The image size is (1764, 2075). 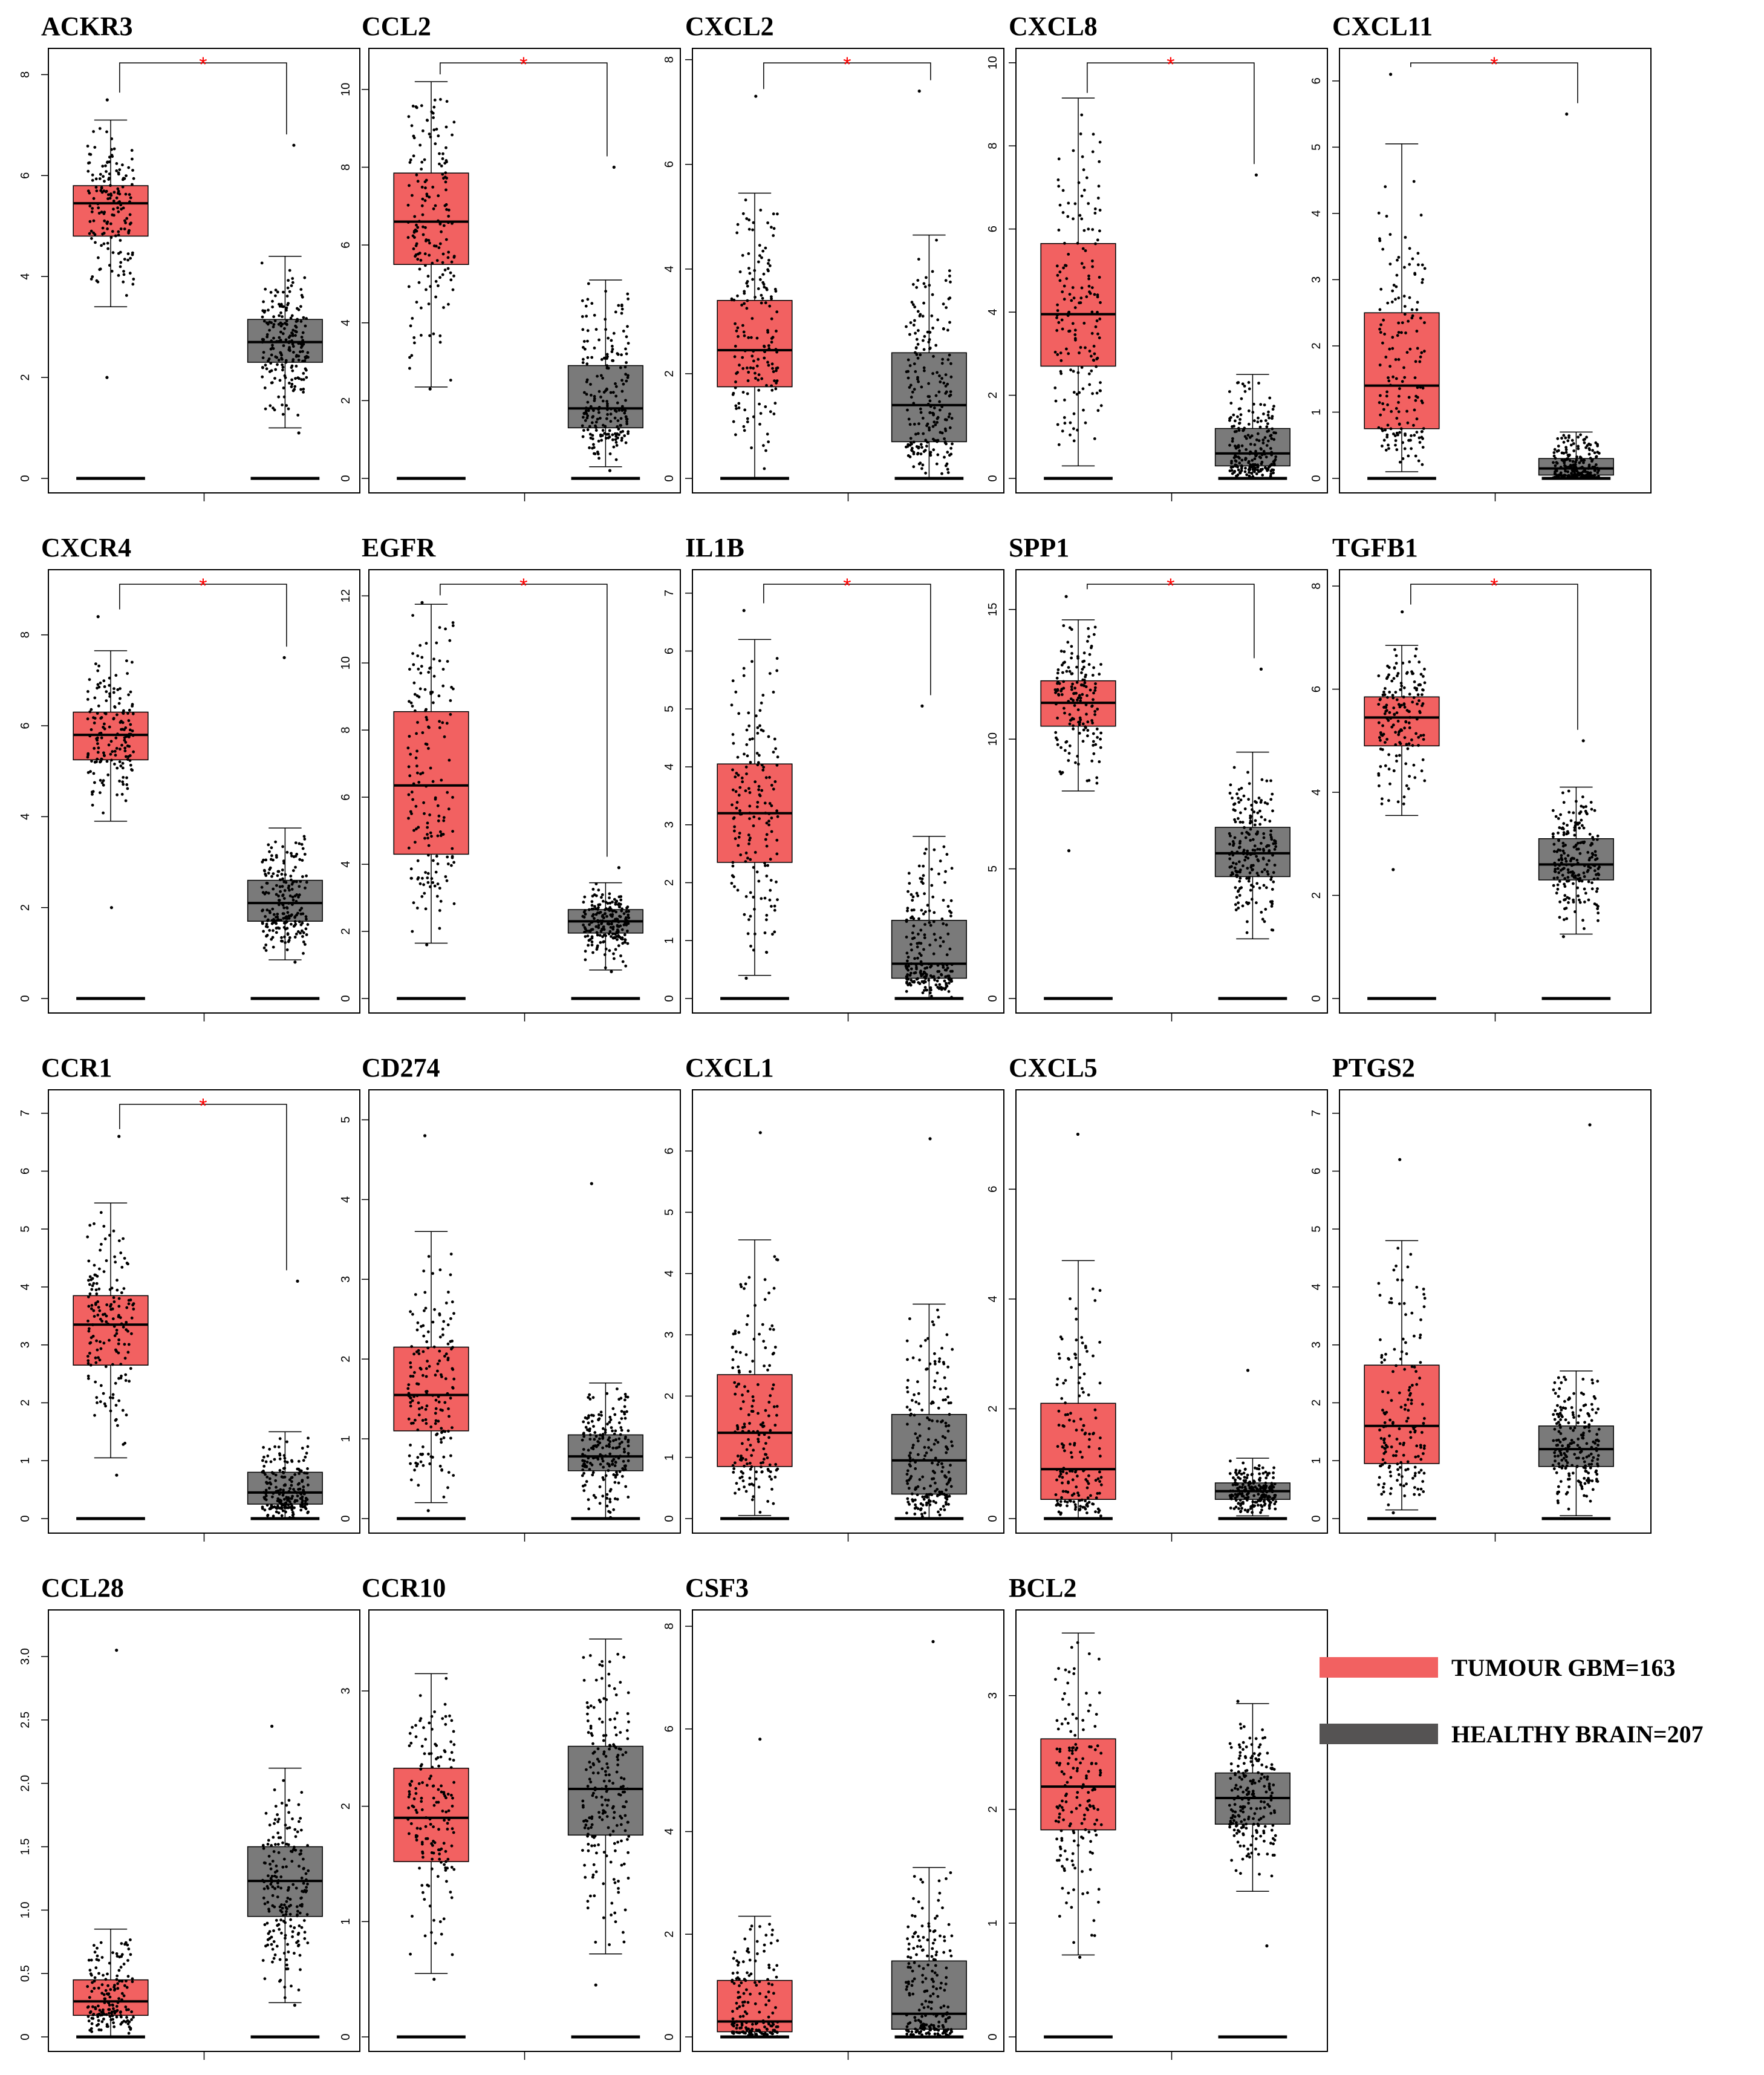 I want to click on significance-bracket, so click(x=524, y=109).